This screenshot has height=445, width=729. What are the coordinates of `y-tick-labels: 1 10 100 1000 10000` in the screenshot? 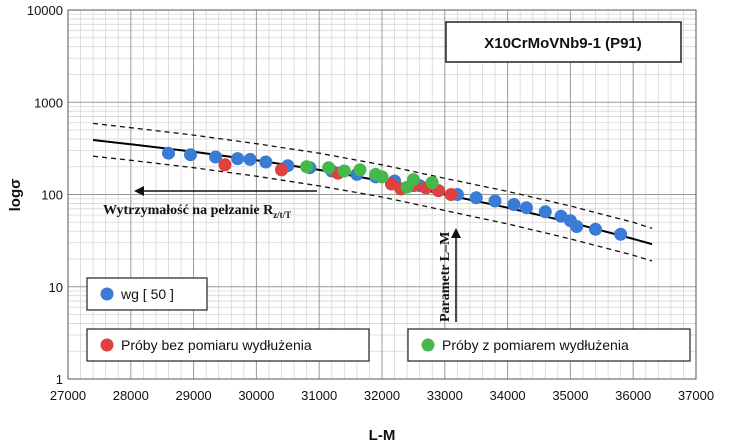 It's located at (45, 195).